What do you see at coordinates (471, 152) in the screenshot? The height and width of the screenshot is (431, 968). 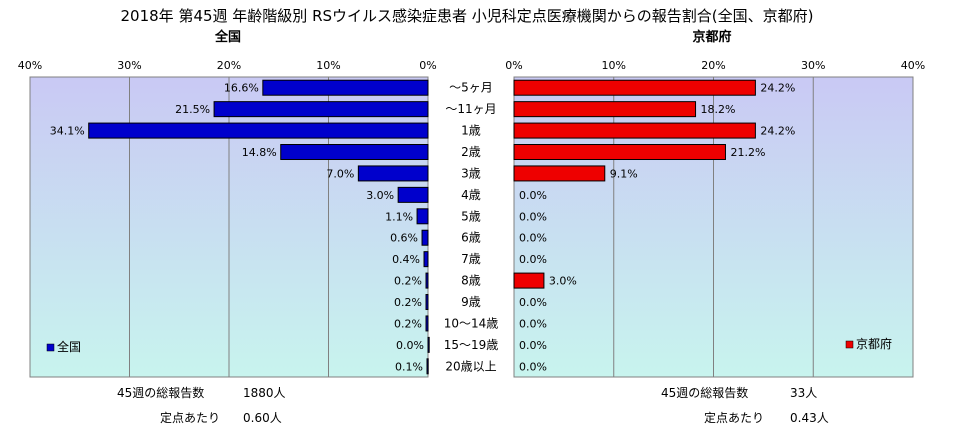 I see `age-category-label: 2歳` at bounding box center [471, 152].